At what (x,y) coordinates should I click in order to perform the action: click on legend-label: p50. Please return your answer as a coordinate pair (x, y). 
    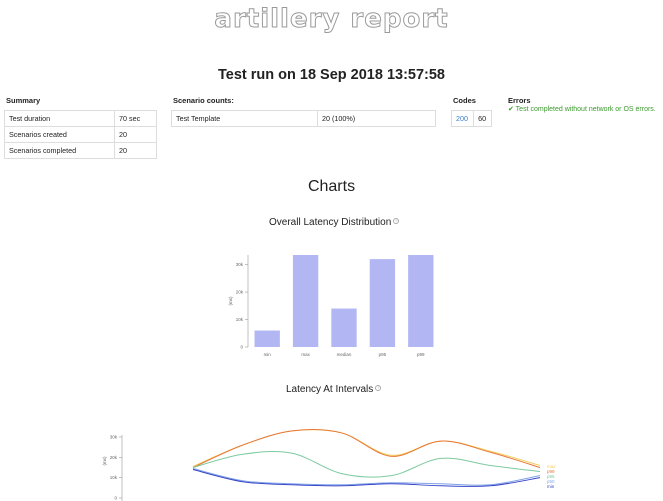
    Looking at the image, I should click on (551, 481).